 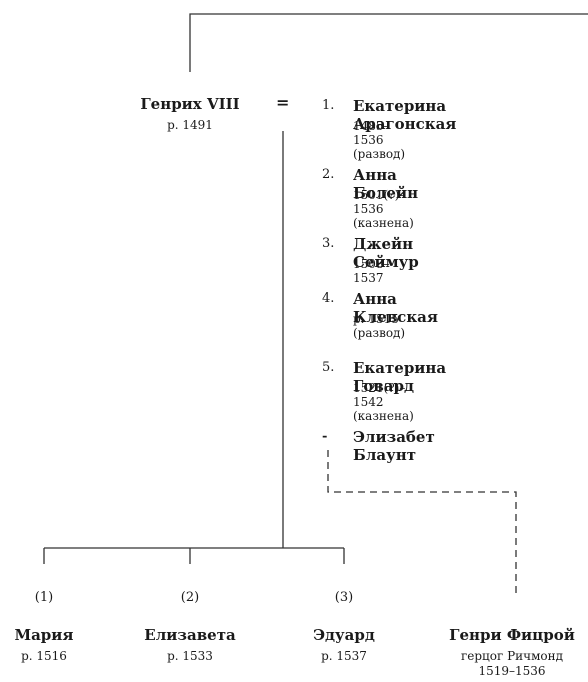 What do you see at coordinates (328, 367) in the screenshot?
I see `wife-marker: 5.` at bounding box center [328, 367].